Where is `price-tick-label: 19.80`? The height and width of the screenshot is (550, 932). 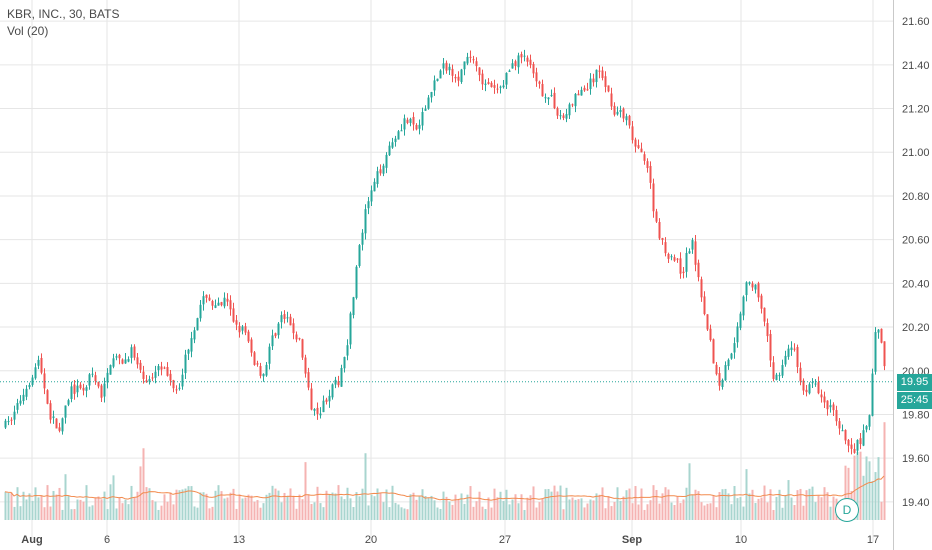
price-tick-label: 19.80 is located at coordinates (916, 415).